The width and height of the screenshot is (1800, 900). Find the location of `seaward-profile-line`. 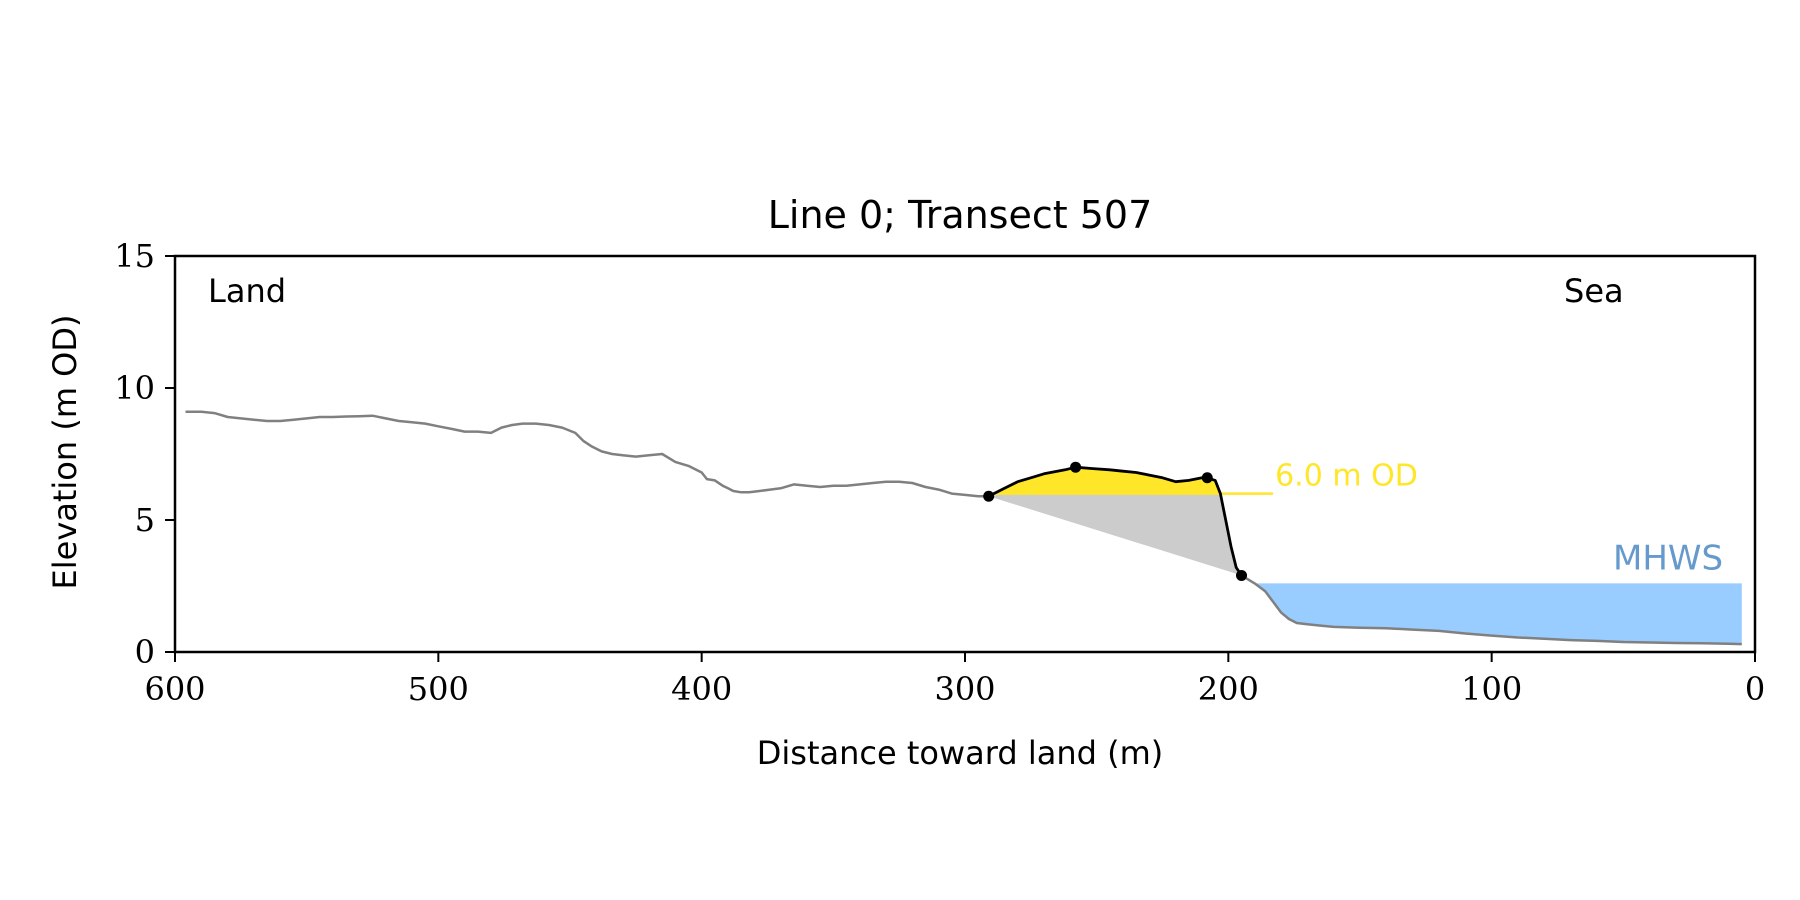

seaward-profile-line is located at coordinates (1491, 610).